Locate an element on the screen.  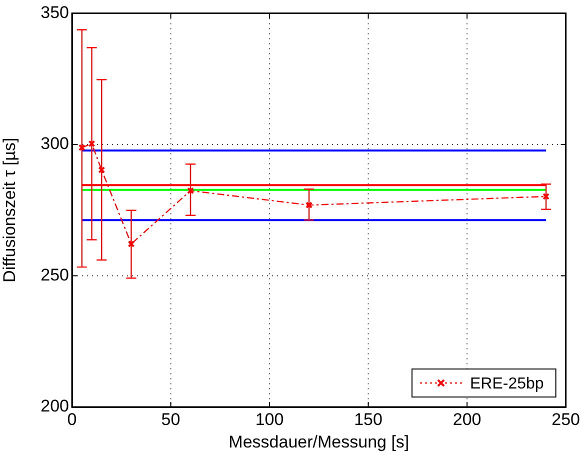
y-tick-label: 250 is located at coordinates (54, 274).